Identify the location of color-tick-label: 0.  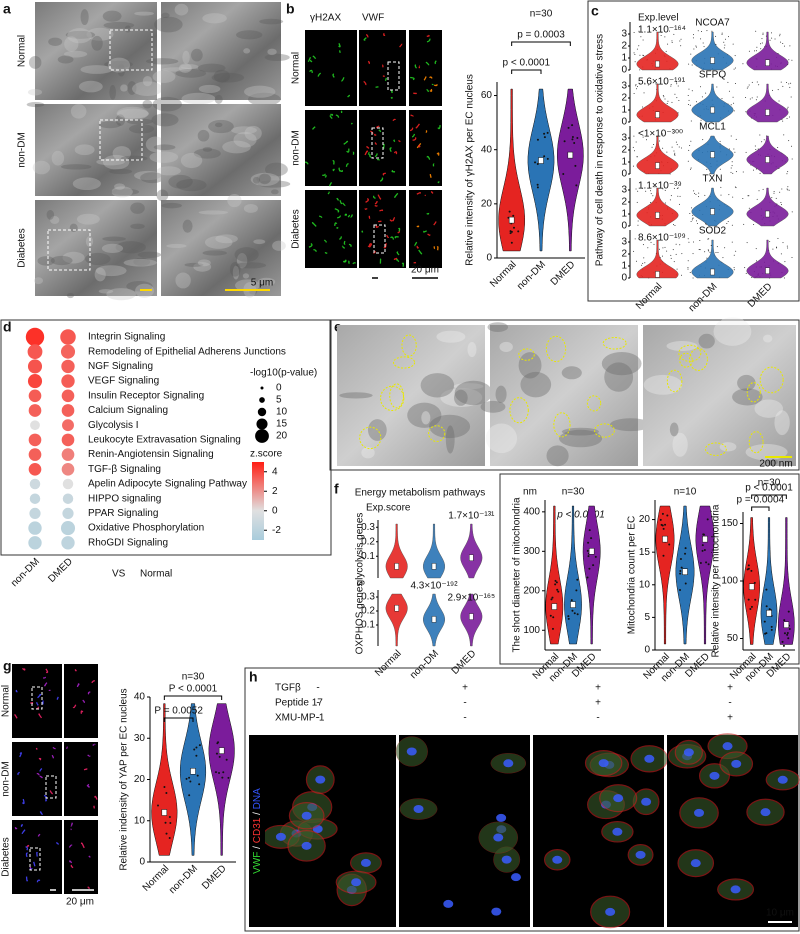
(275, 510).